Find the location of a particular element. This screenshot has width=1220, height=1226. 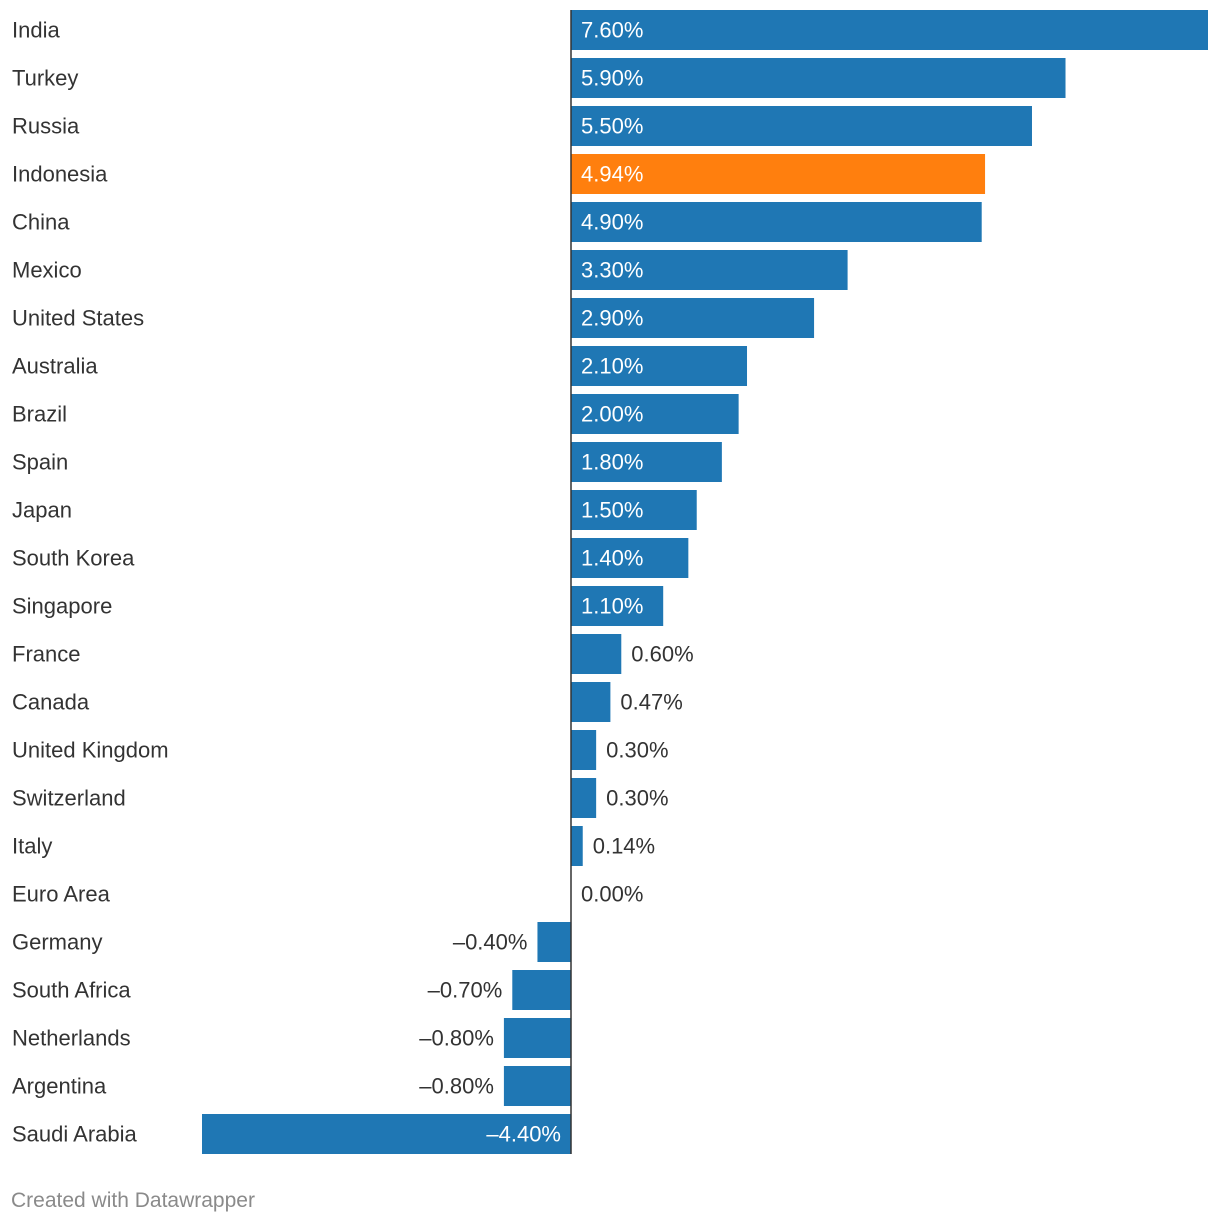

category-label: Euro Area is located at coordinates (61, 894).